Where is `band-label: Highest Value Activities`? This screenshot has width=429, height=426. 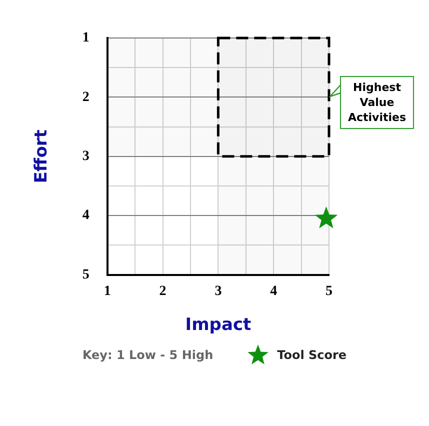 band-label: Highest Value Activities is located at coordinates (377, 103).